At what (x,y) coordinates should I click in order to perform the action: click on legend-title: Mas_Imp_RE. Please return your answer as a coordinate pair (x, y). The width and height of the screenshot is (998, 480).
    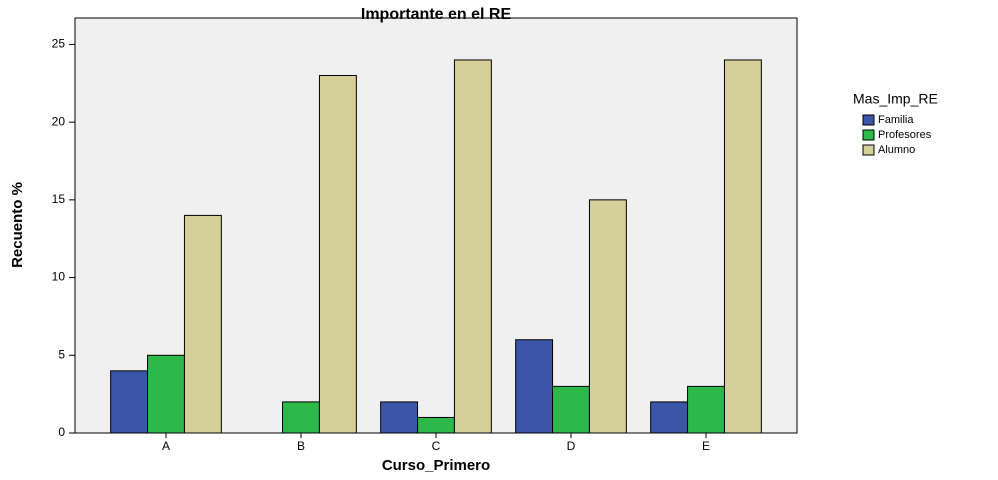
    Looking at the image, I should click on (895, 99).